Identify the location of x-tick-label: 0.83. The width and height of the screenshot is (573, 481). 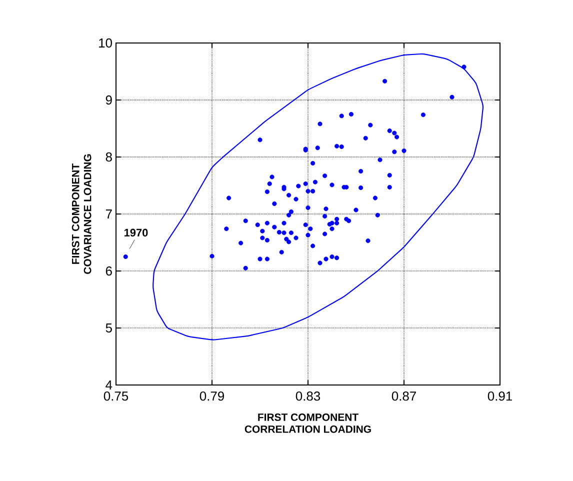
(308, 396).